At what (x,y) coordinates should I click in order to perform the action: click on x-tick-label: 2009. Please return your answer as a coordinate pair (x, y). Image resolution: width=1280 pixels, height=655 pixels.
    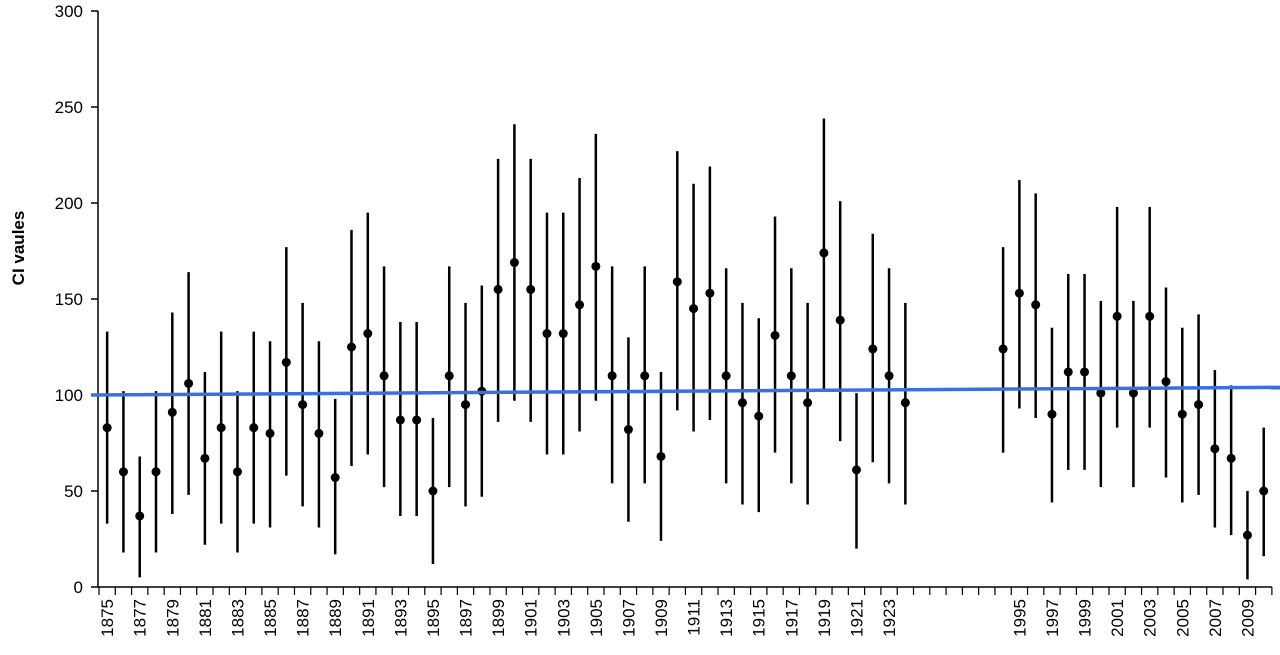
    Looking at the image, I should click on (1247, 618).